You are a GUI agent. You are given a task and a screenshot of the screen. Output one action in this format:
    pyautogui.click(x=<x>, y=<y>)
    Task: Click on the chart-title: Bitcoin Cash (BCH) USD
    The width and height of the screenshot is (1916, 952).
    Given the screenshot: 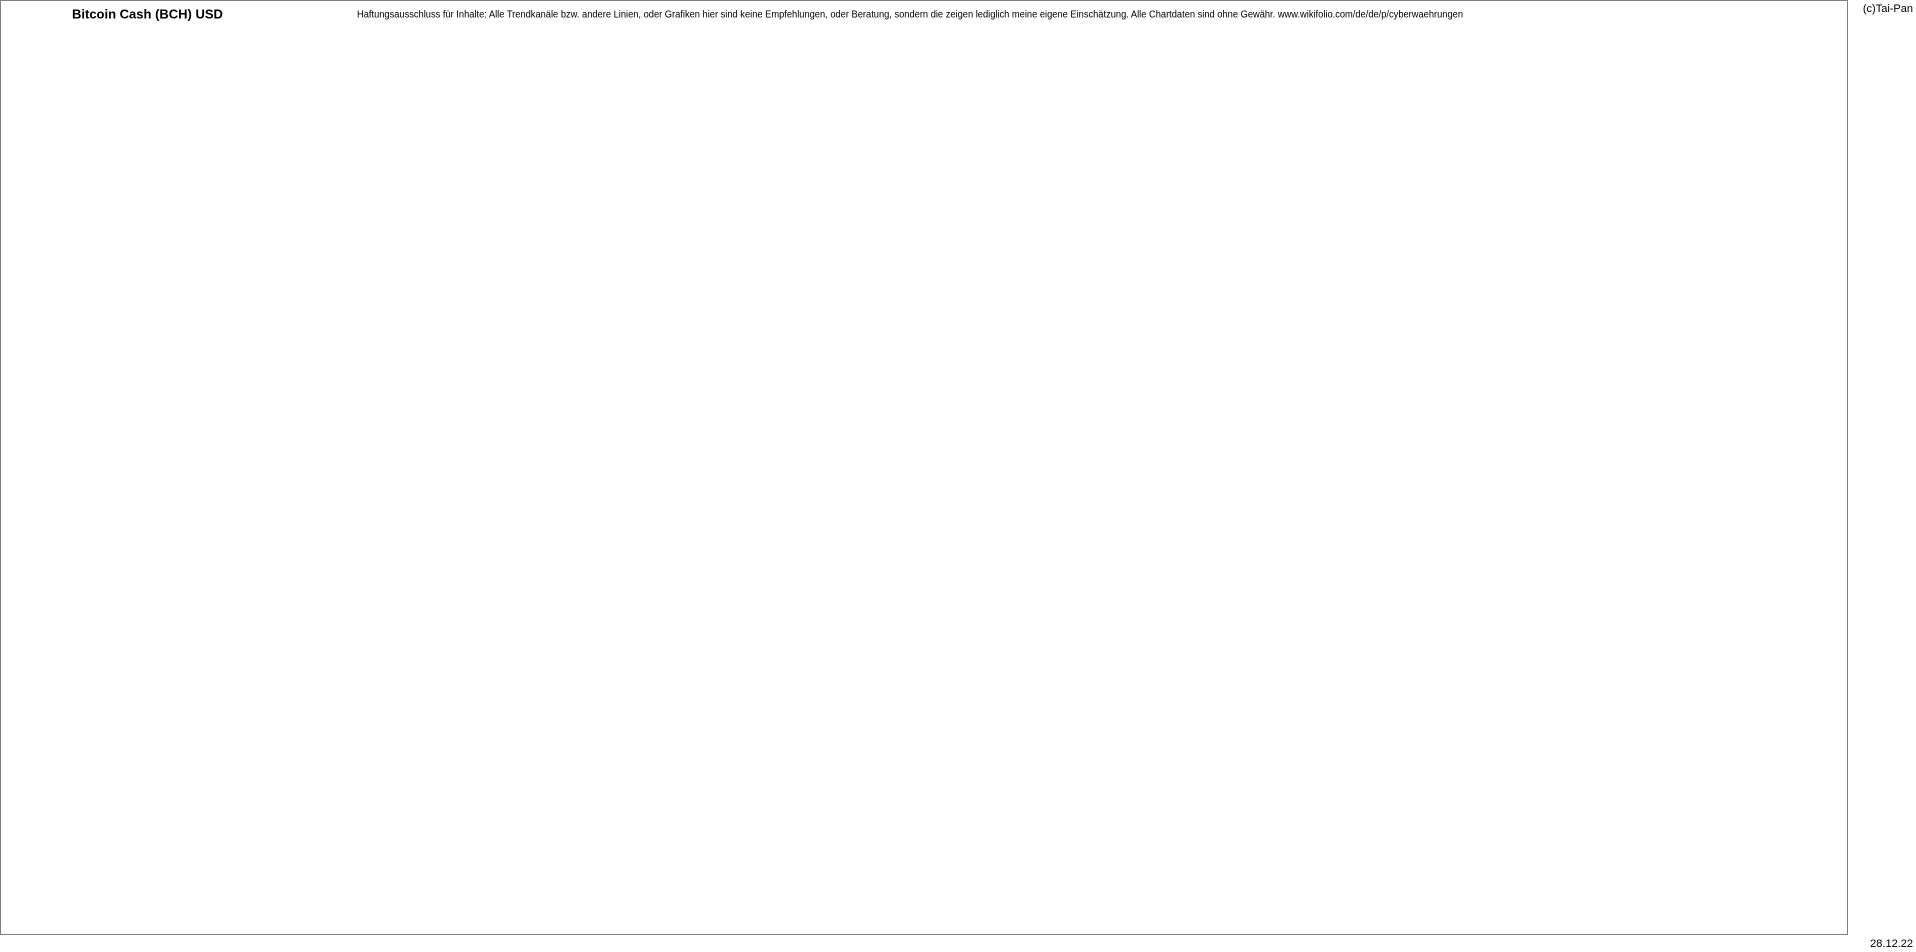 What is the action you would take?
    pyautogui.click(x=147, y=13)
    